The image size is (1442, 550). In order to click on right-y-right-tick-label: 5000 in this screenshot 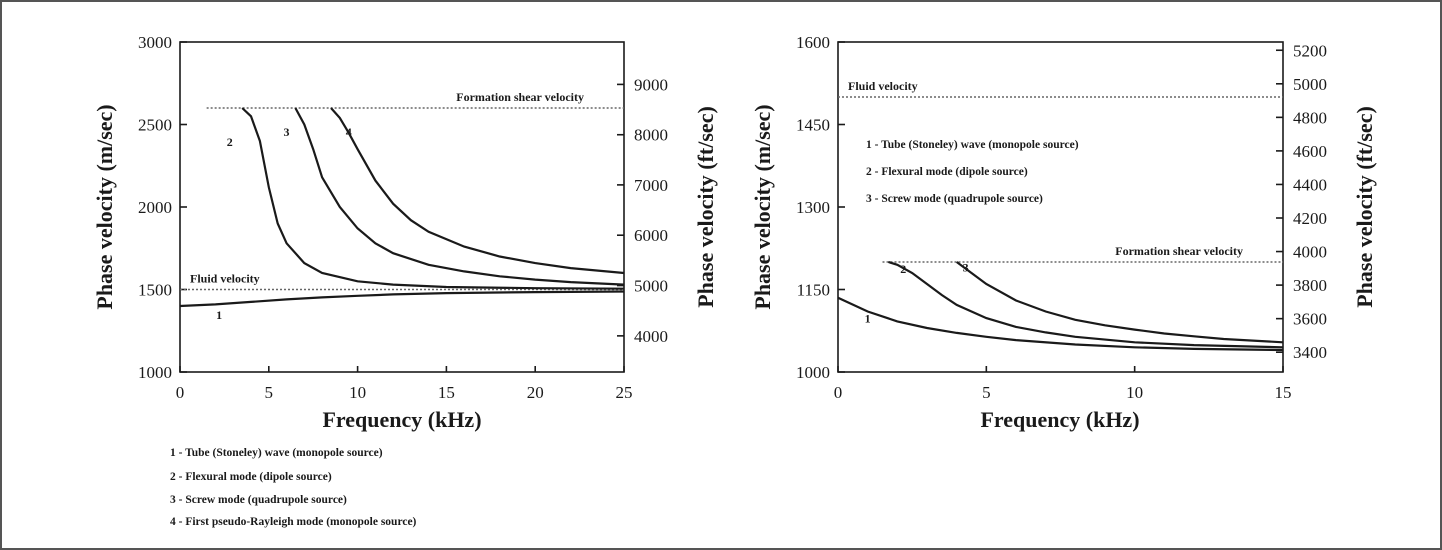, I will do `click(1310, 84)`.